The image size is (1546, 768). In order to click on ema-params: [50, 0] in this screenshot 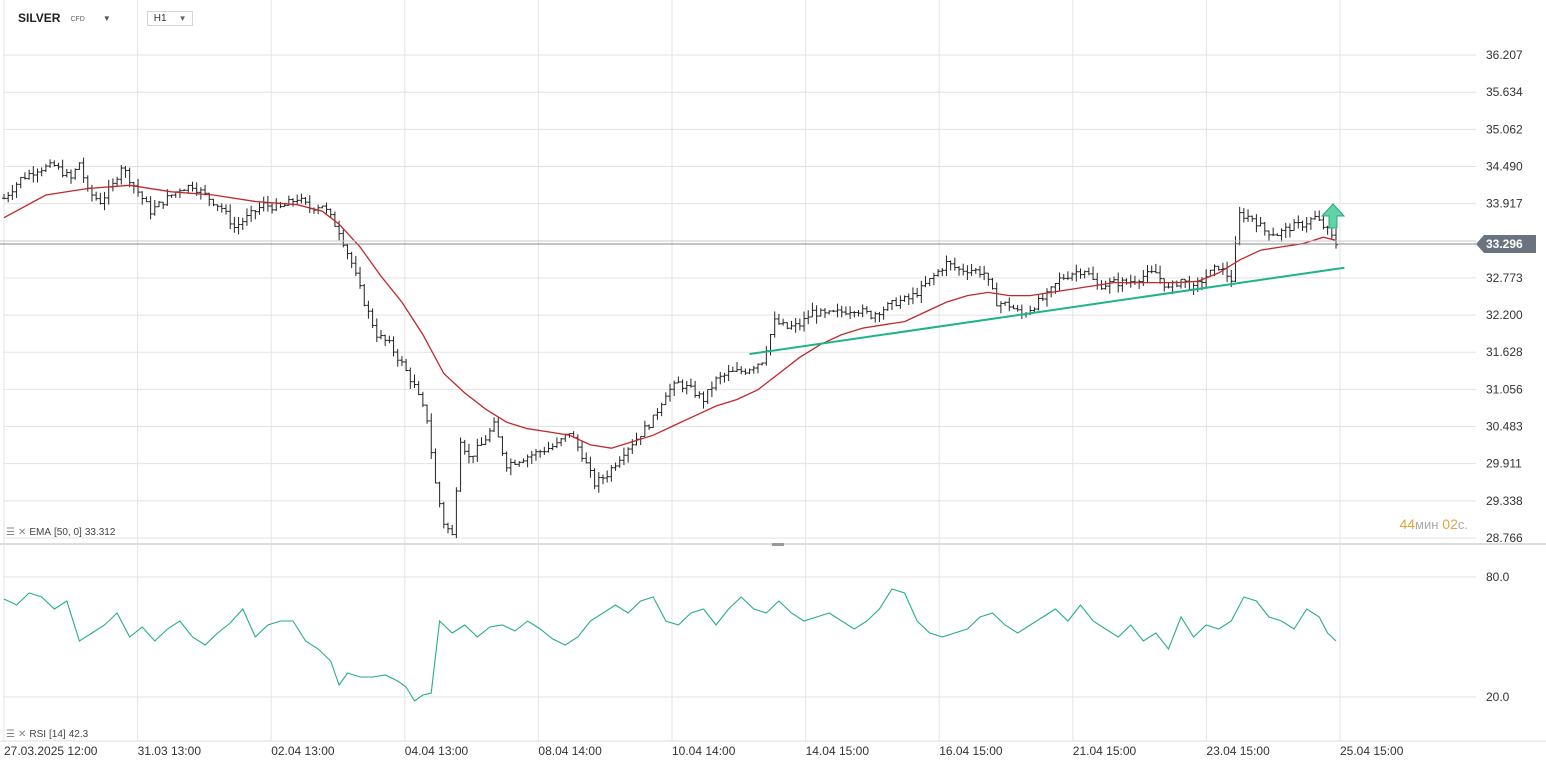, I will do `click(68, 532)`.